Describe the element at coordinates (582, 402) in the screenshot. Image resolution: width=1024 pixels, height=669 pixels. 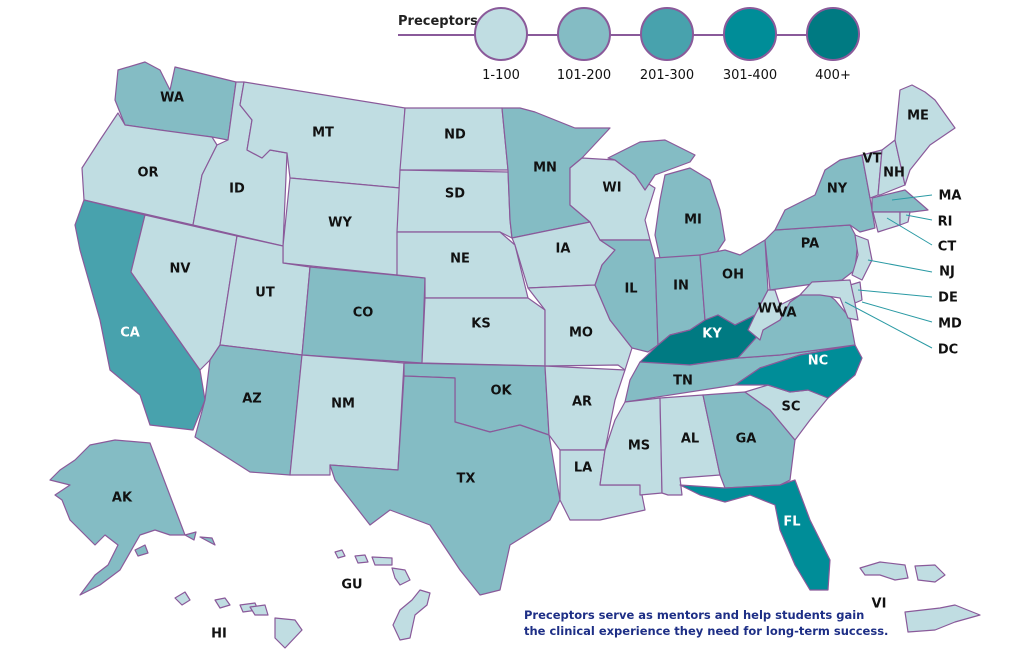
I see `label-AR: AR` at that location.